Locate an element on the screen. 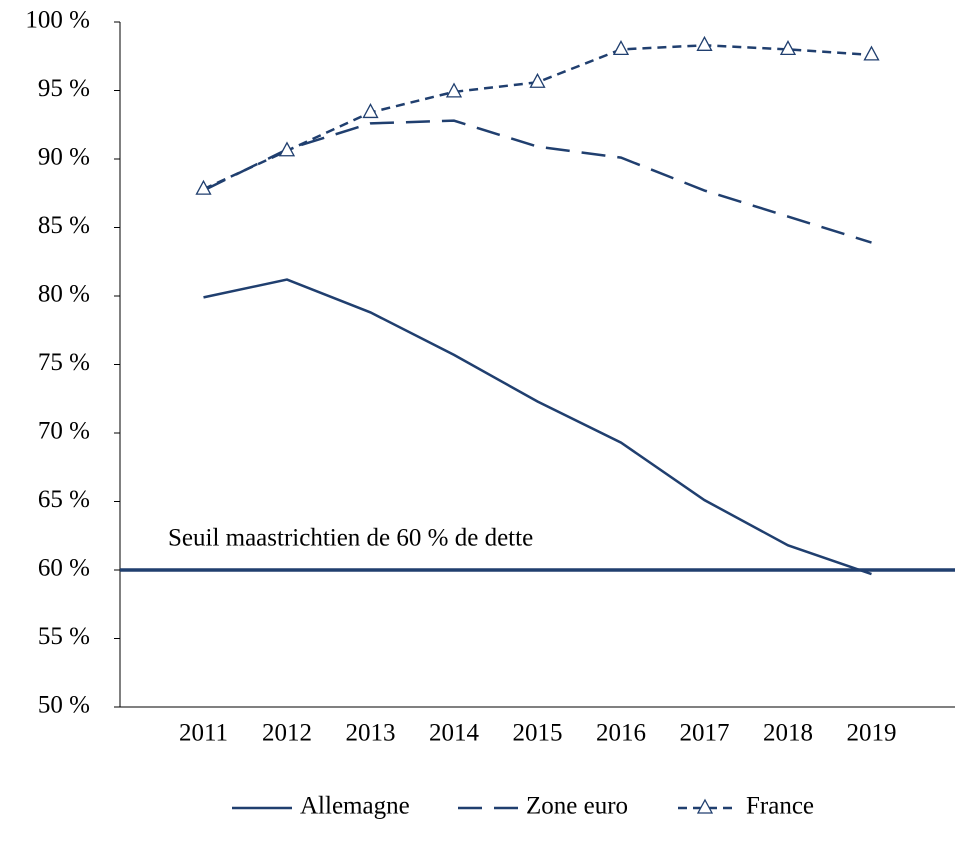 The width and height of the screenshot is (968, 843). y-tick-label: 95 % is located at coordinates (64, 88).